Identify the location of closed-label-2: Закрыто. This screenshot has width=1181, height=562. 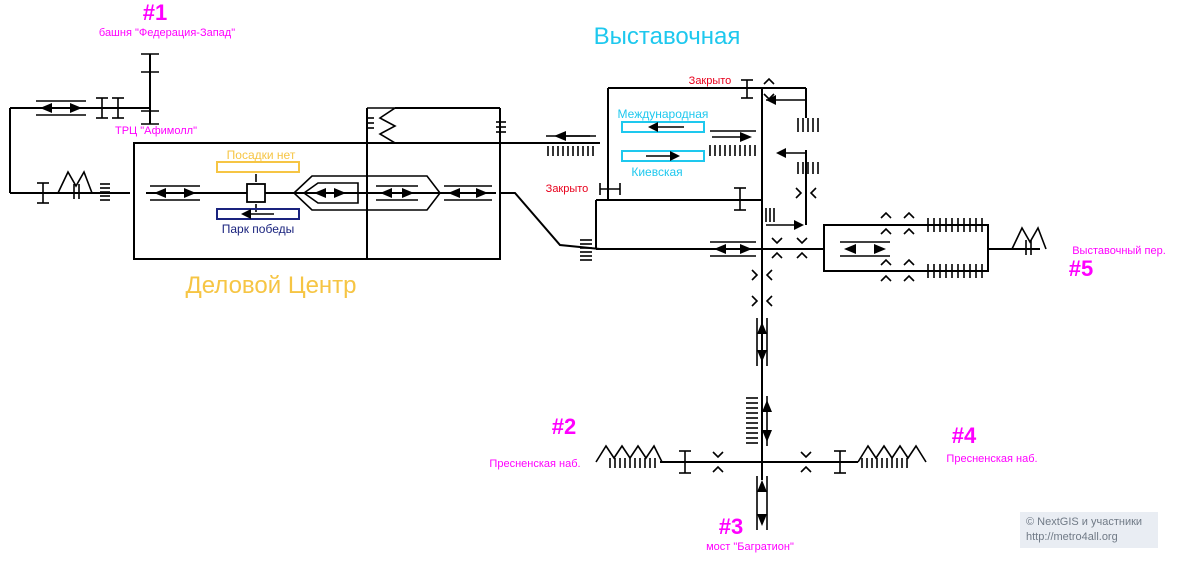
(567, 189).